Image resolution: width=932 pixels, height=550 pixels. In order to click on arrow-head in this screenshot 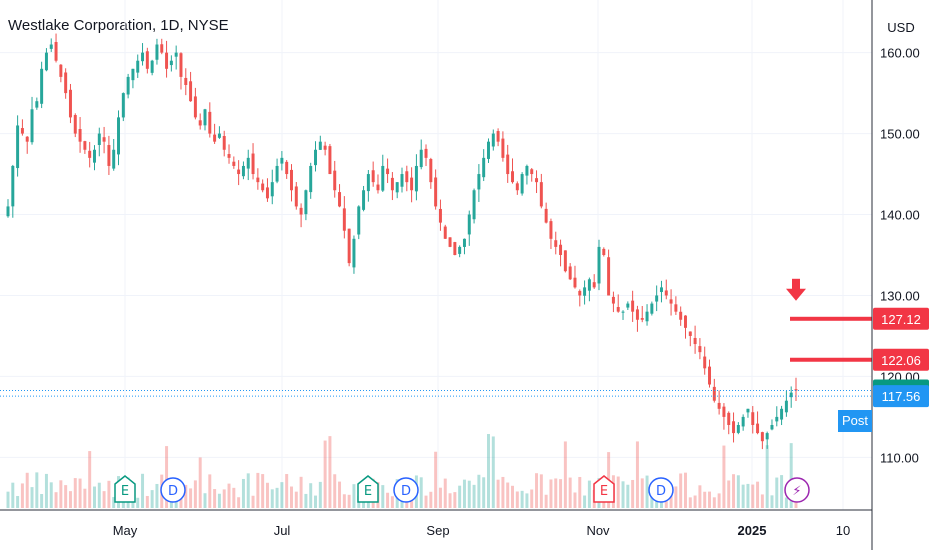, I will do `click(796, 294)`.